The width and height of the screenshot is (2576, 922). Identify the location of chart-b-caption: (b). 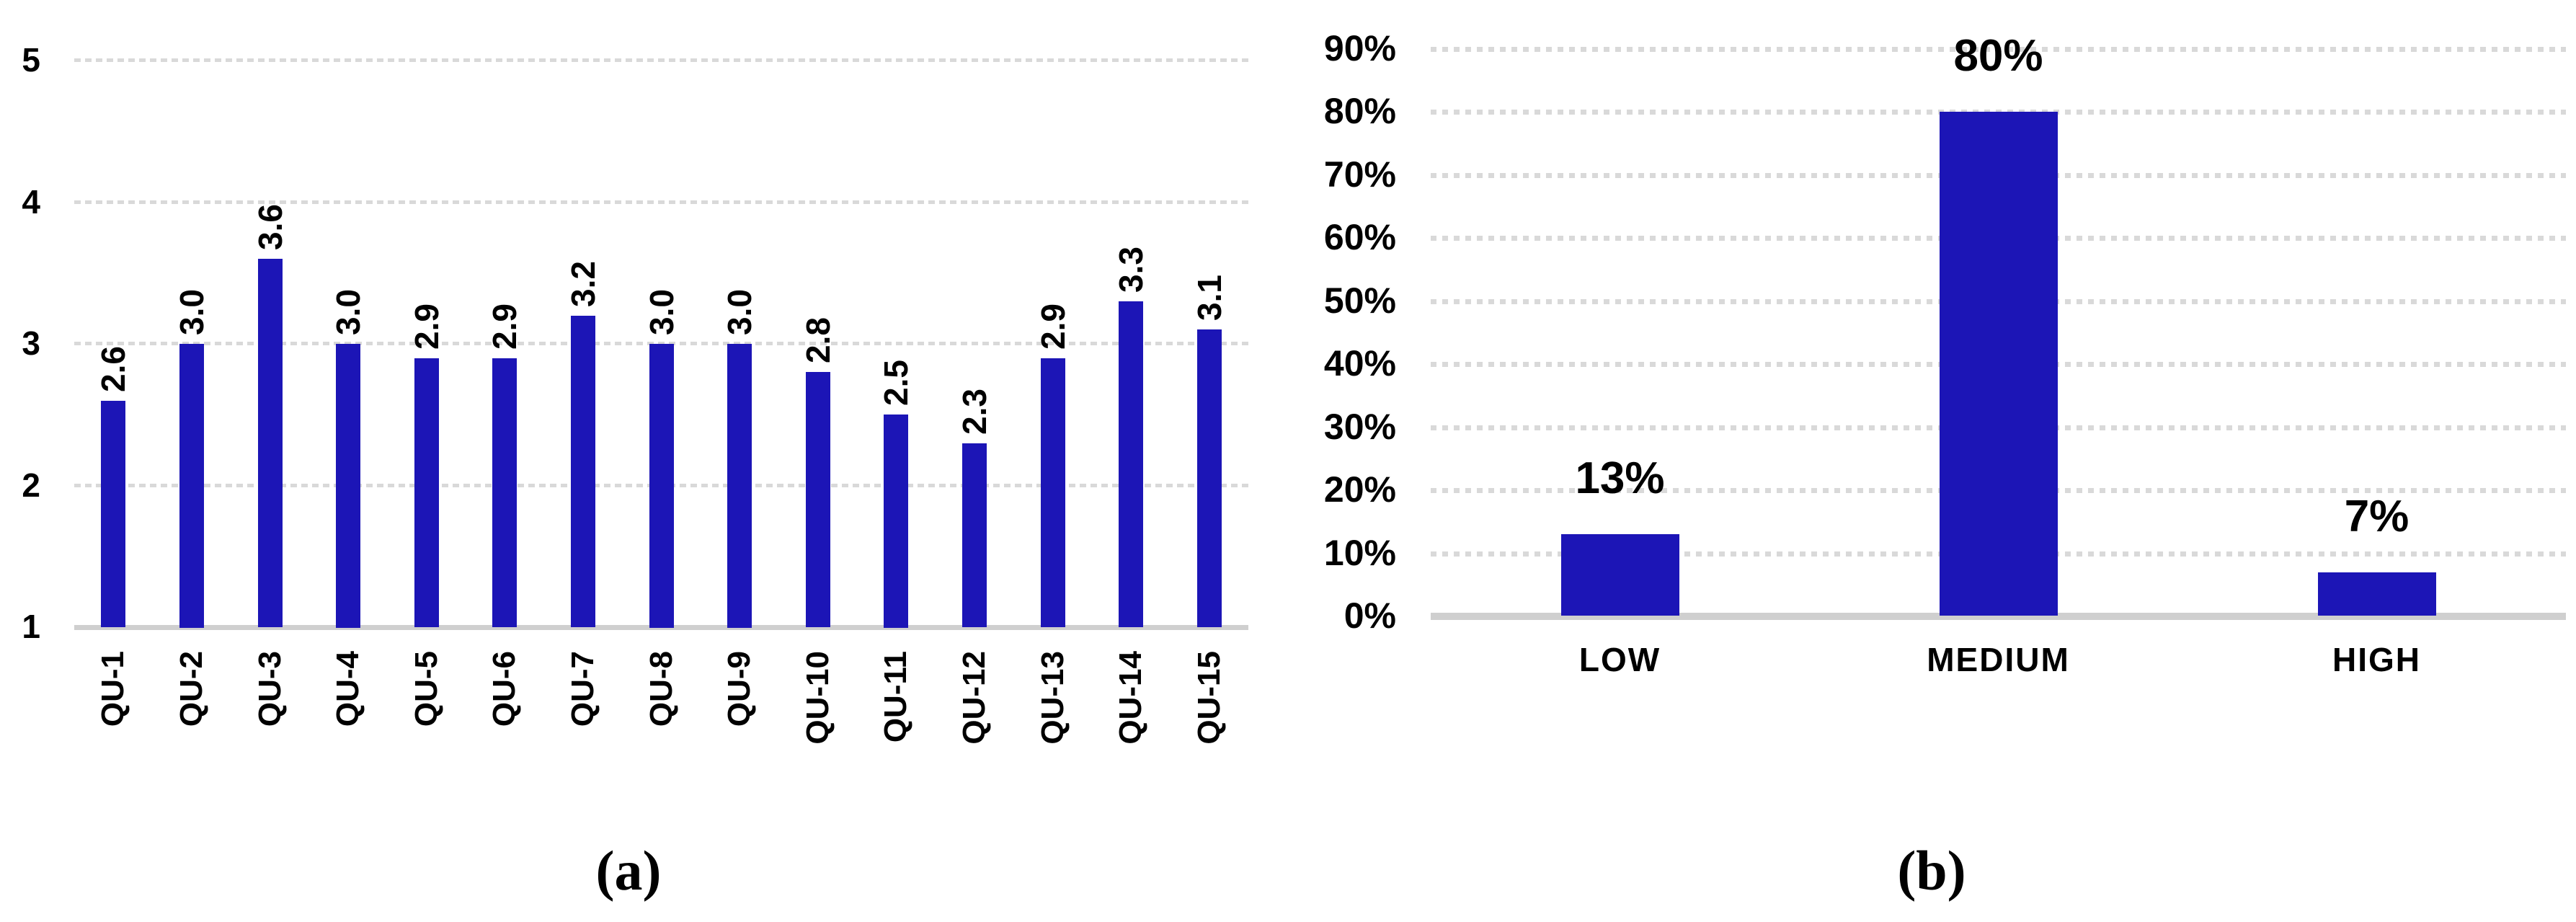
(1932, 870).